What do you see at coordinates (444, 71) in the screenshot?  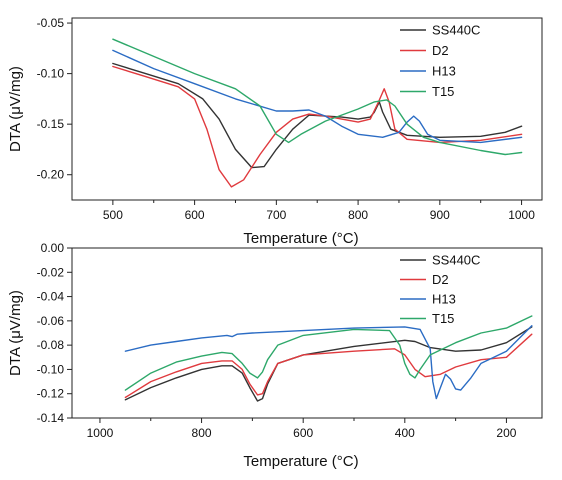 I see `legend-label-h13-1: H13` at bounding box center [444, 71].